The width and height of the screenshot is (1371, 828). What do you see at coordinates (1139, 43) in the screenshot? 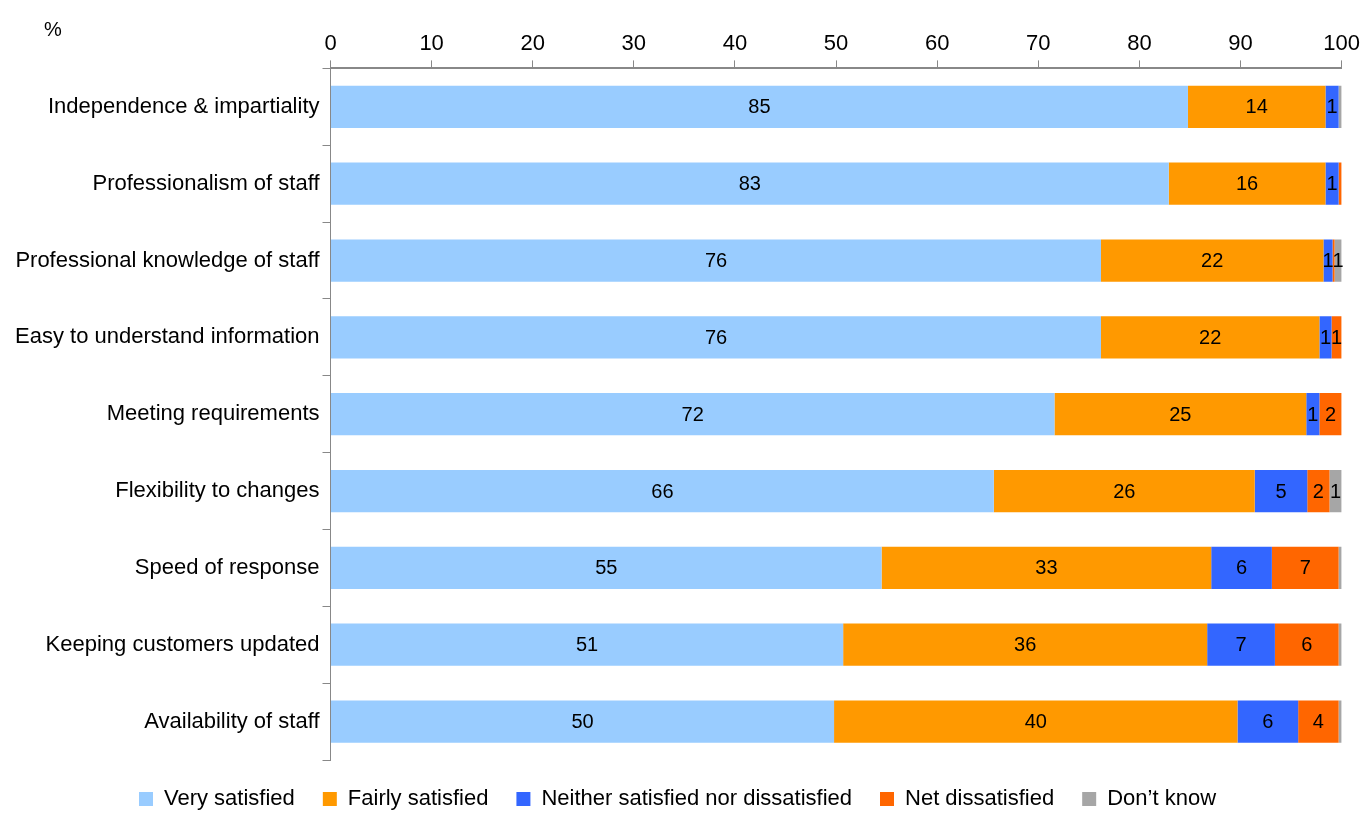
I see `x-tick-label: 80` at bounding box center [1139, 43].